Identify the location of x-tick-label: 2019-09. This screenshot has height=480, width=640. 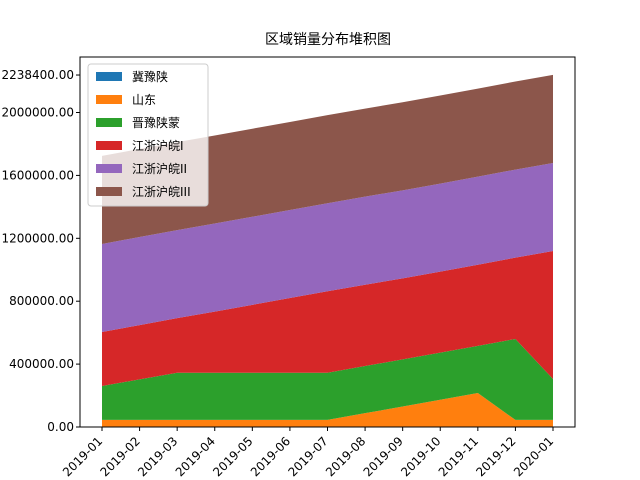
(383, 456).